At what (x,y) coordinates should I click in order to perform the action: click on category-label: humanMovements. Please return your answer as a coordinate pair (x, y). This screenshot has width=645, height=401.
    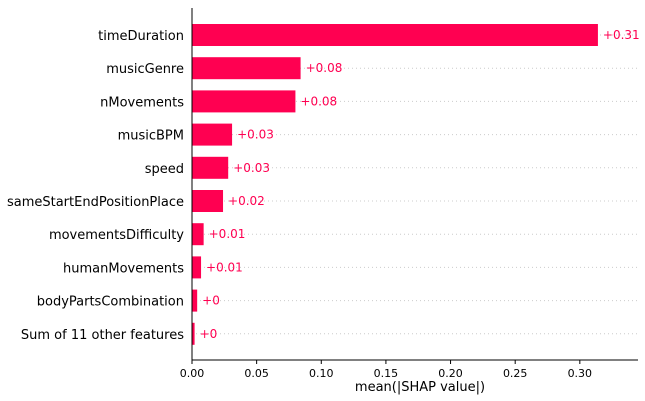
    Looking at the image, I should click on (123, 268).